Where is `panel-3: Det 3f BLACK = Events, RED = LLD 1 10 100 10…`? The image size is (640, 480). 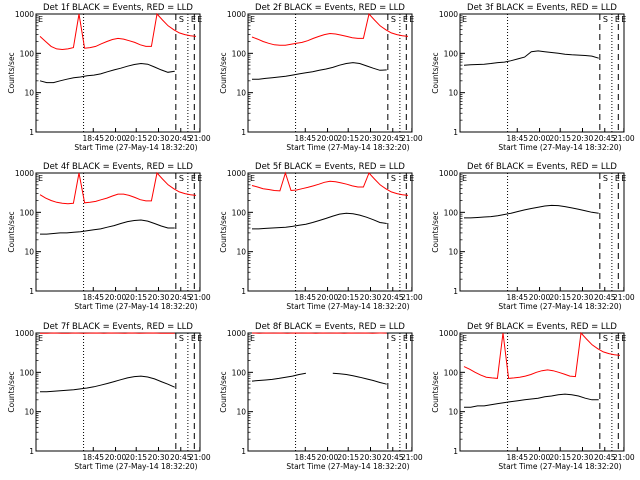 panel-3: Det 3f BLACK = Events, RED = LLD 1 10 100 10… is located at coordinates (533, 77).